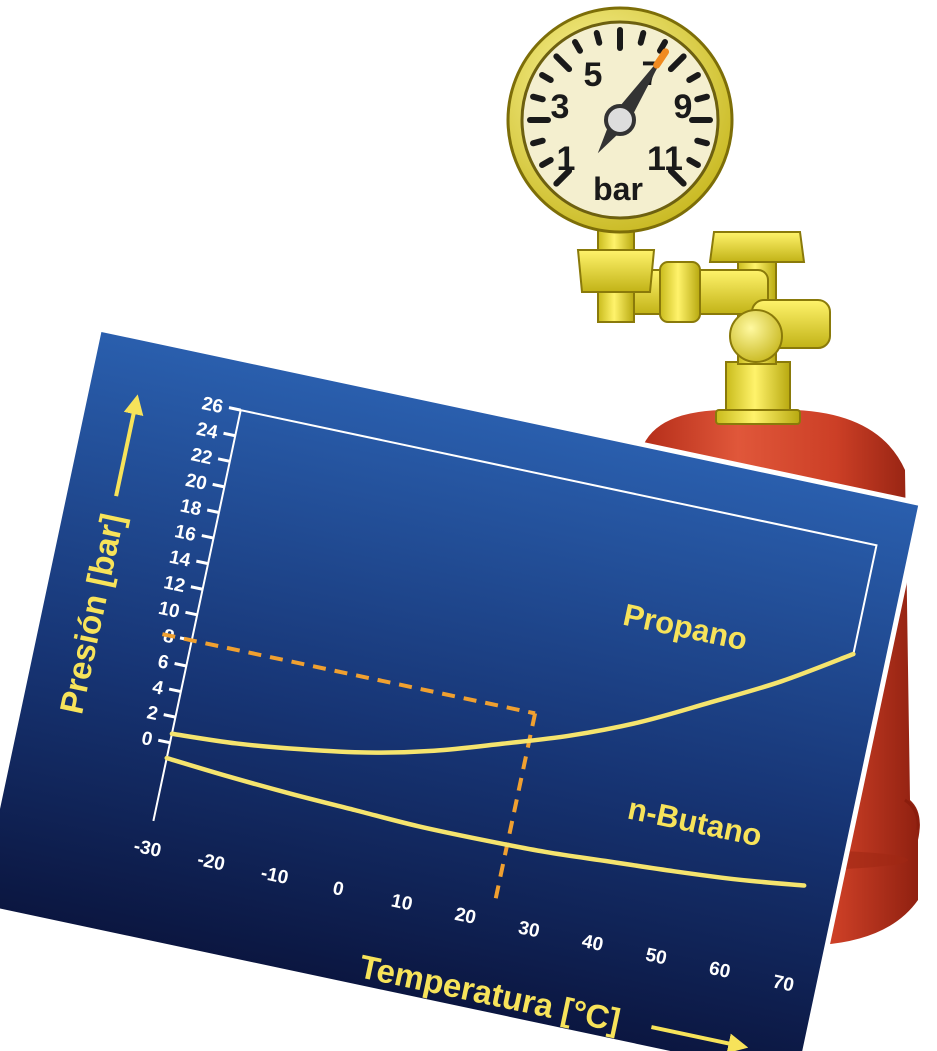 Image resolution: width=937 pixels, height=1051 pixels. I want to click on gauge-needle, so click(633, 101).